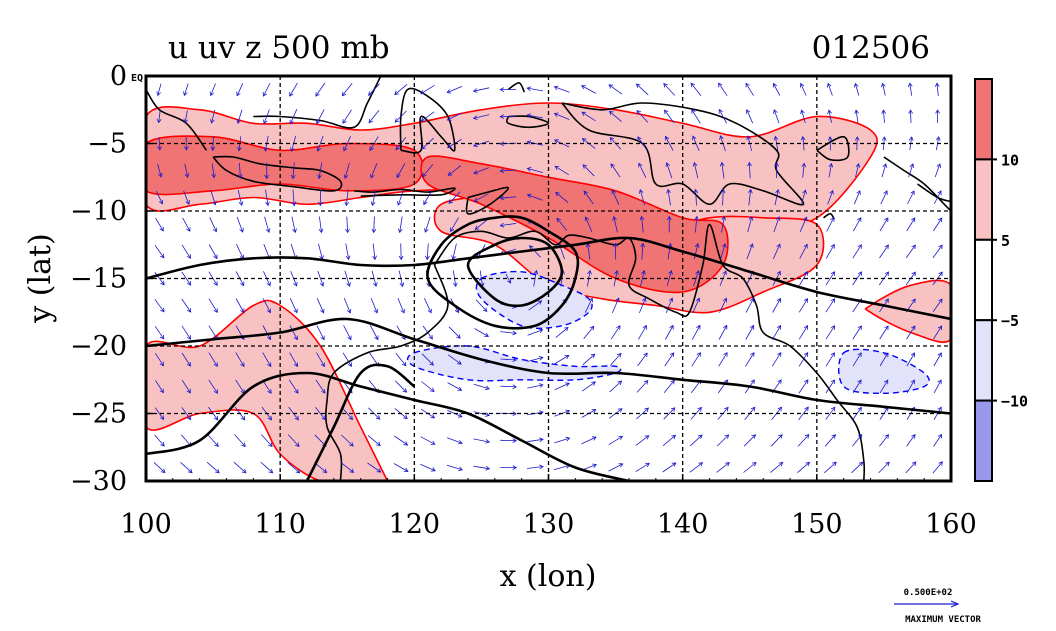 The width and height of the screenshot is (1056, 631). I want to click on y-axis-ticks: 0 −5 −10 −15 −20 −25 −30 EQ, so click(111, 279).